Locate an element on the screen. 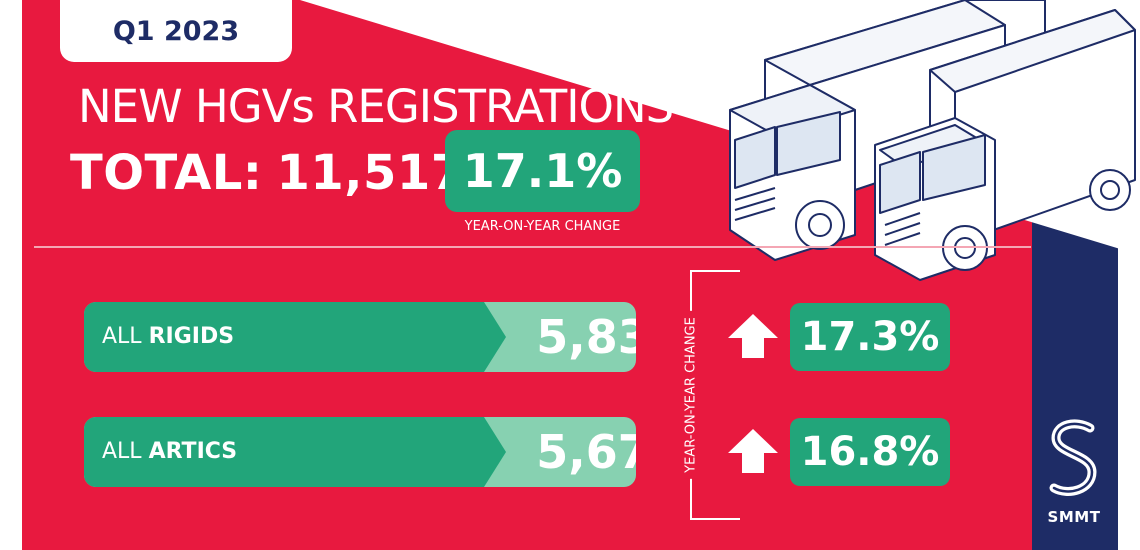  rigids-change-badge: 17.3% is located at coordinates (870, 337).